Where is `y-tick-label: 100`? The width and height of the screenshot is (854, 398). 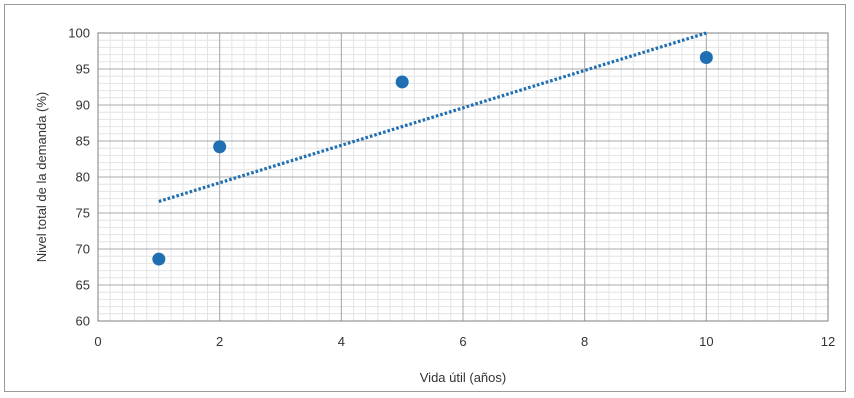
y-tick-label: 100 is located at coordinates (79, 33).